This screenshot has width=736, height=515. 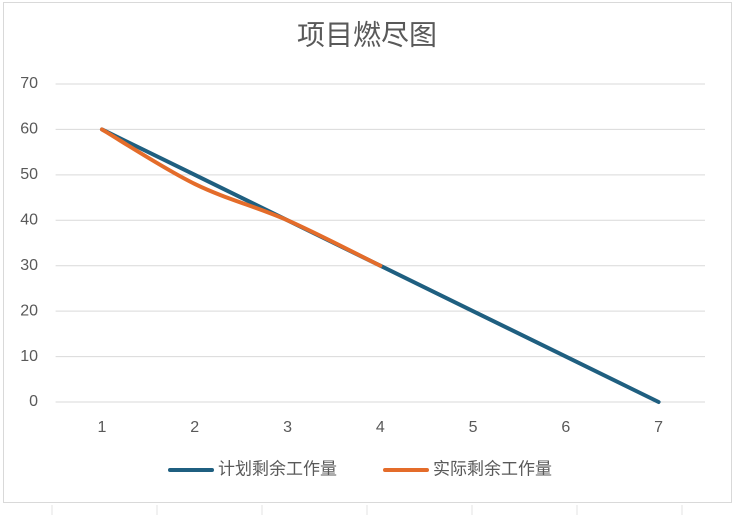 What do you see at coordinates (29, 310) in the screenshot?
I see `y-tick-label: 20` at bounding box center [29, 310].